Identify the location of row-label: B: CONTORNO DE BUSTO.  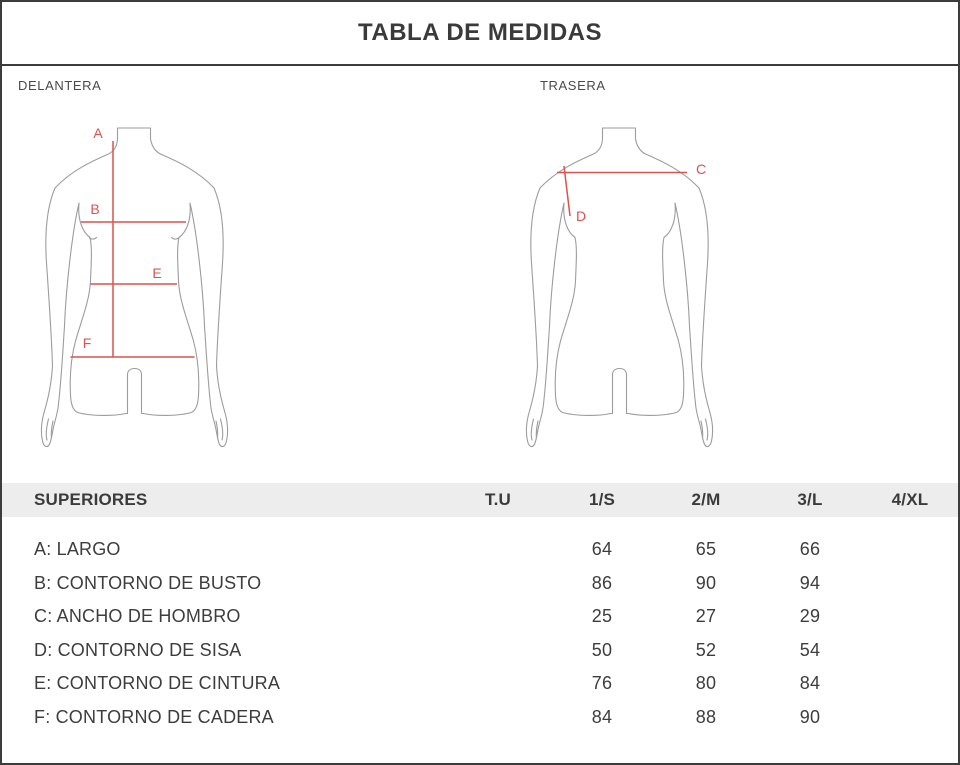
(148, 582).